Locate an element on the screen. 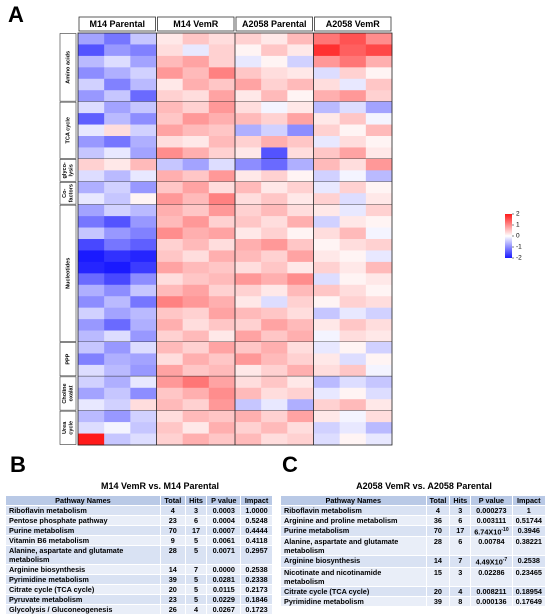 Image resolution: width=550 pixels, height=615 pixels. table-cell: 0.003111 is located at coordinates (491, 520).